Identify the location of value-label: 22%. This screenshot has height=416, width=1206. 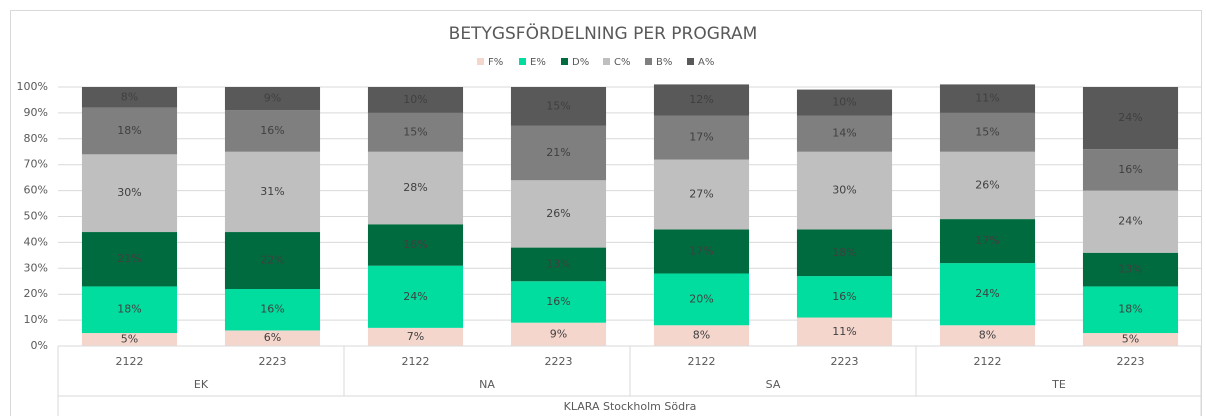
(272, 260).